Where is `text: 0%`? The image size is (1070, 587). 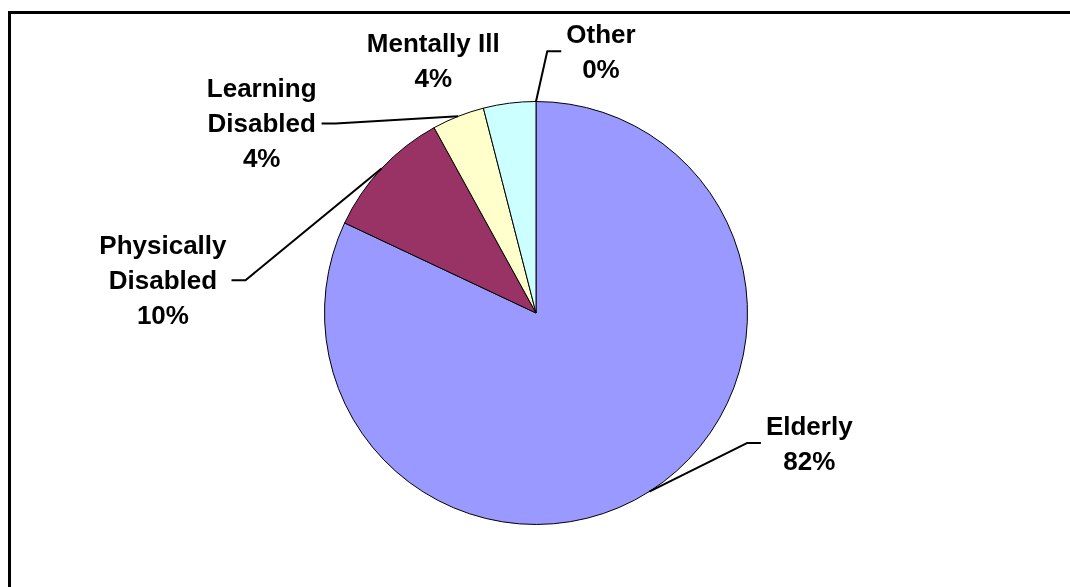
text: 0% is located at coordinates (601, 68).